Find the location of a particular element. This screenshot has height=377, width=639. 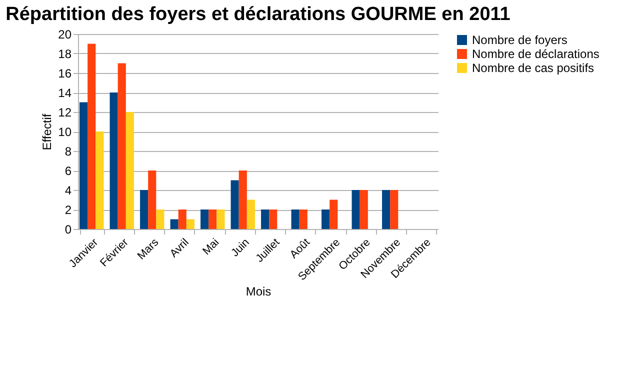

y-tick-label: 2 is located at coordinates (68, 210).